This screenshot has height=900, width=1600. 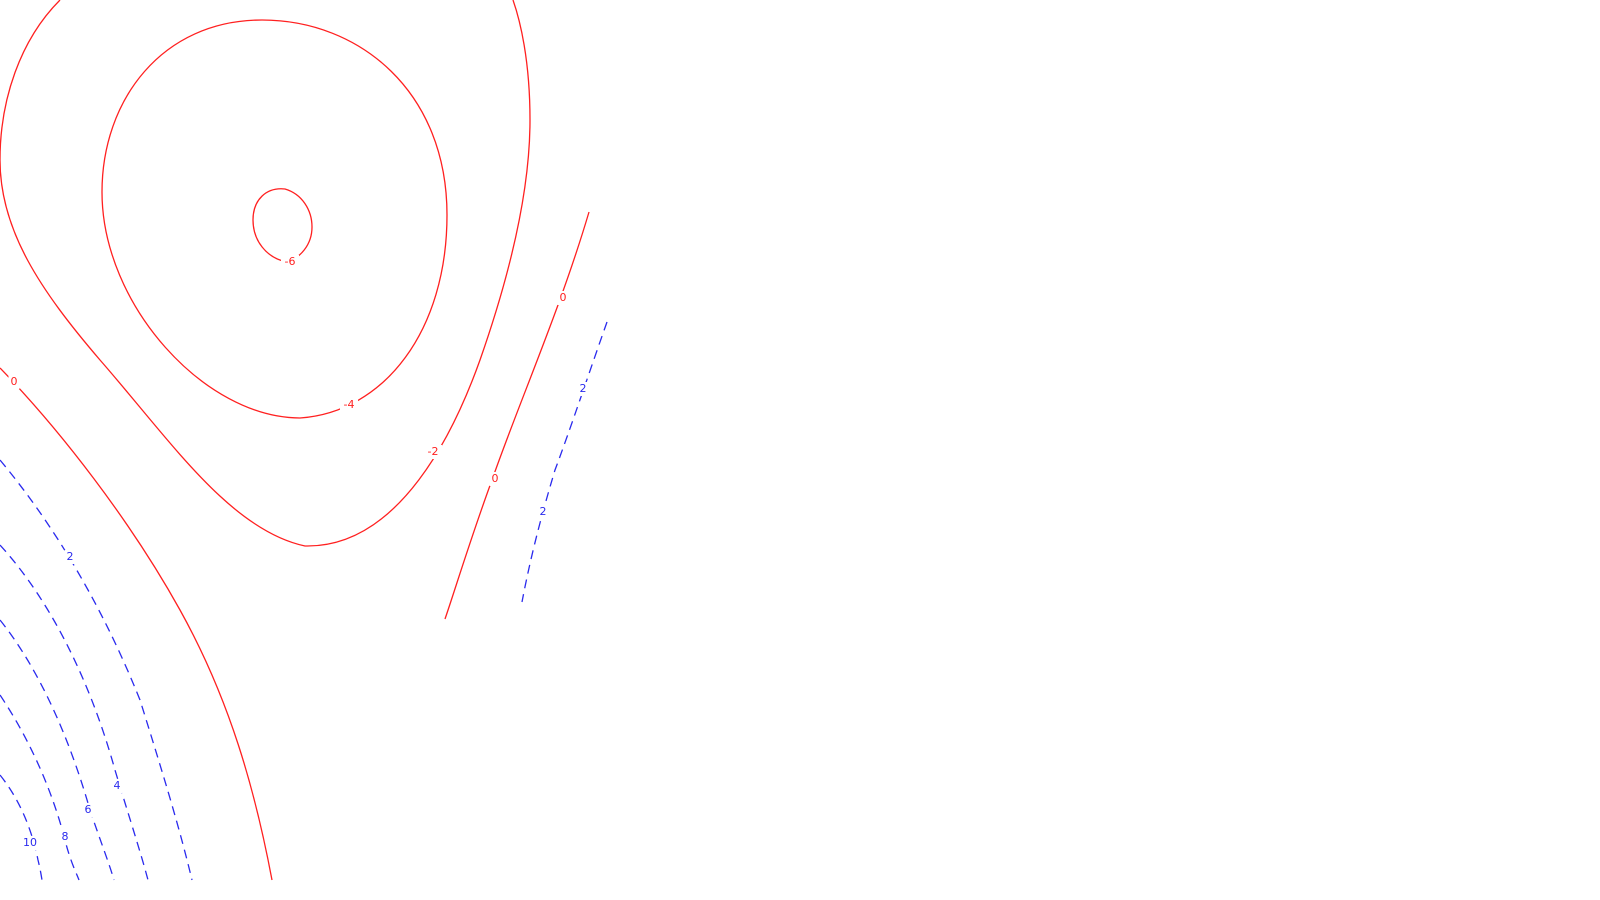 I want to click on contour-label-10-12: 10, so click(x=30, y=842).